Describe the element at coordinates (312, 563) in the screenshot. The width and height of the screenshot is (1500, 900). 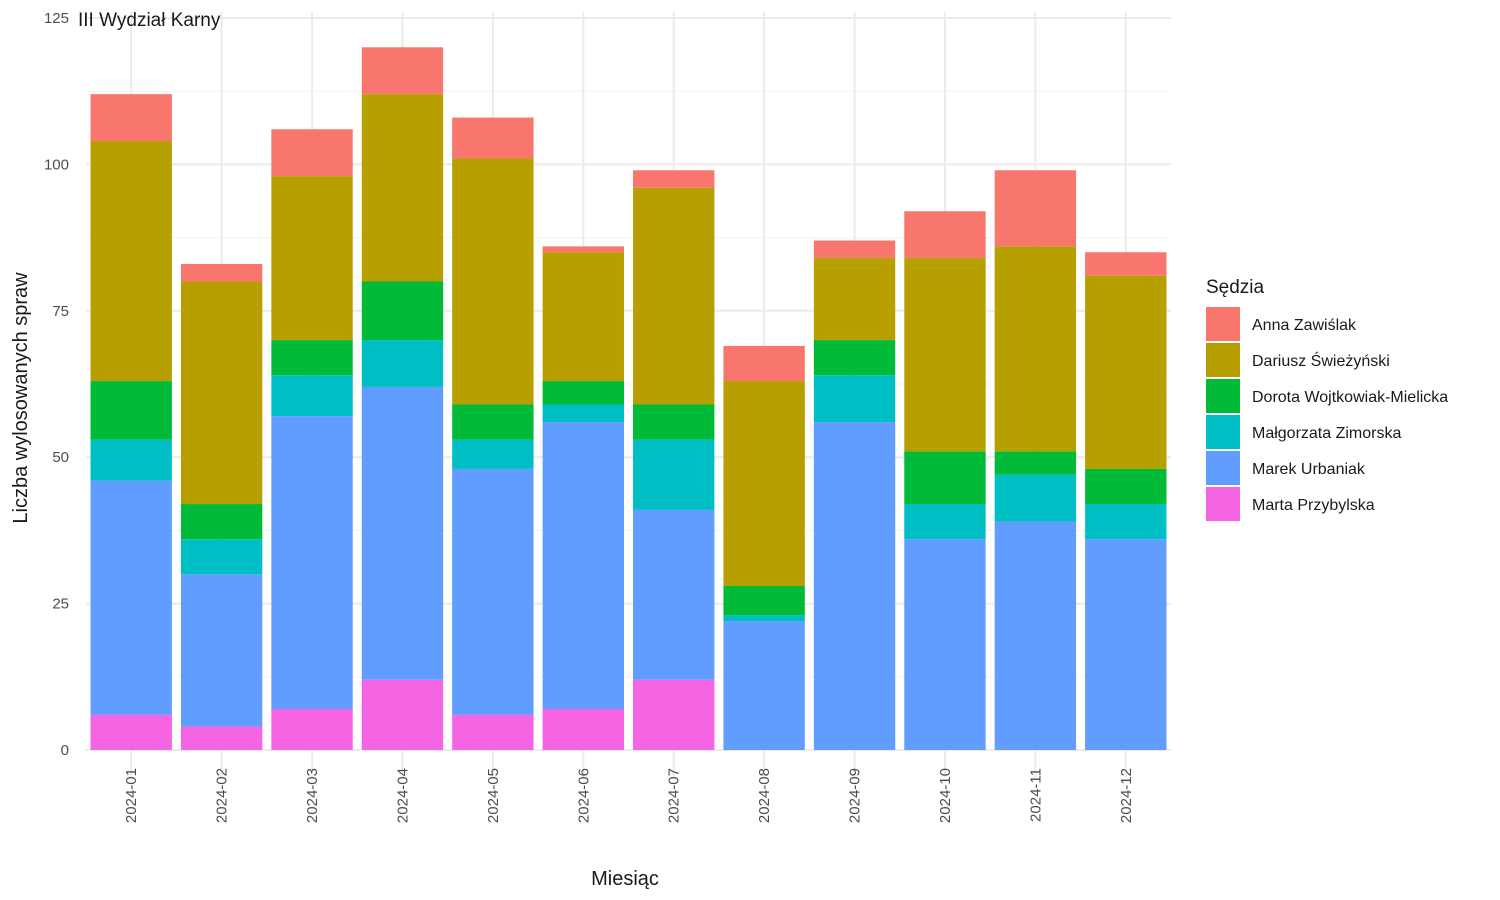
I see `bar-2024-03-marek-urbaniak` at that location.